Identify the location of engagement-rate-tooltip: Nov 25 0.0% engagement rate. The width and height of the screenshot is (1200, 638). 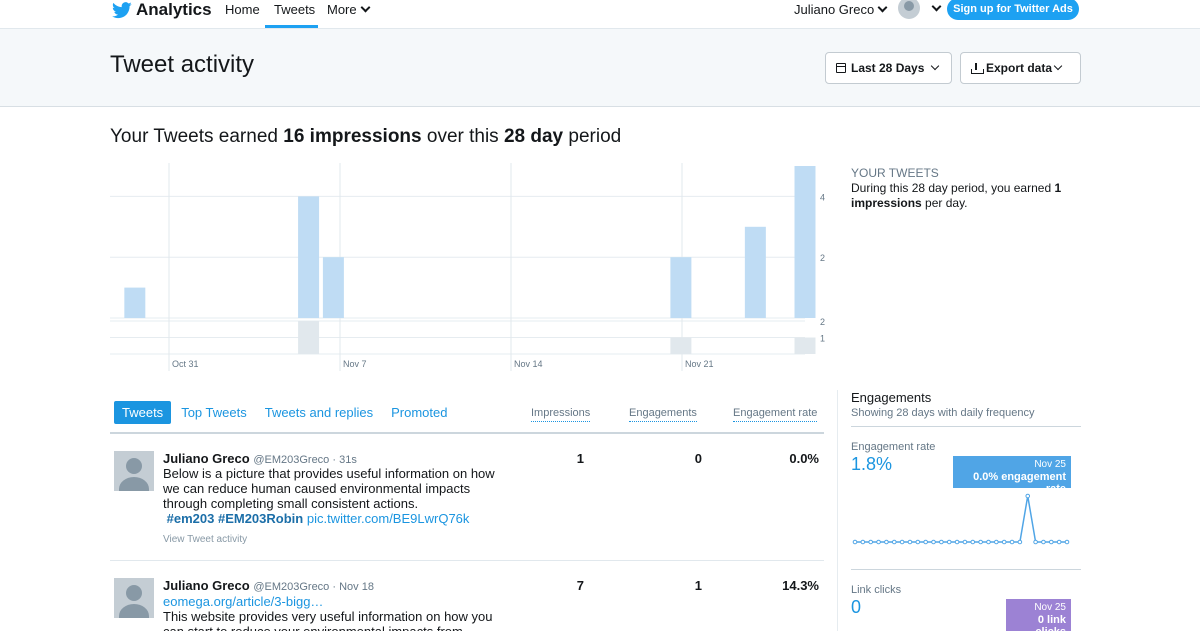
(1012, 475).